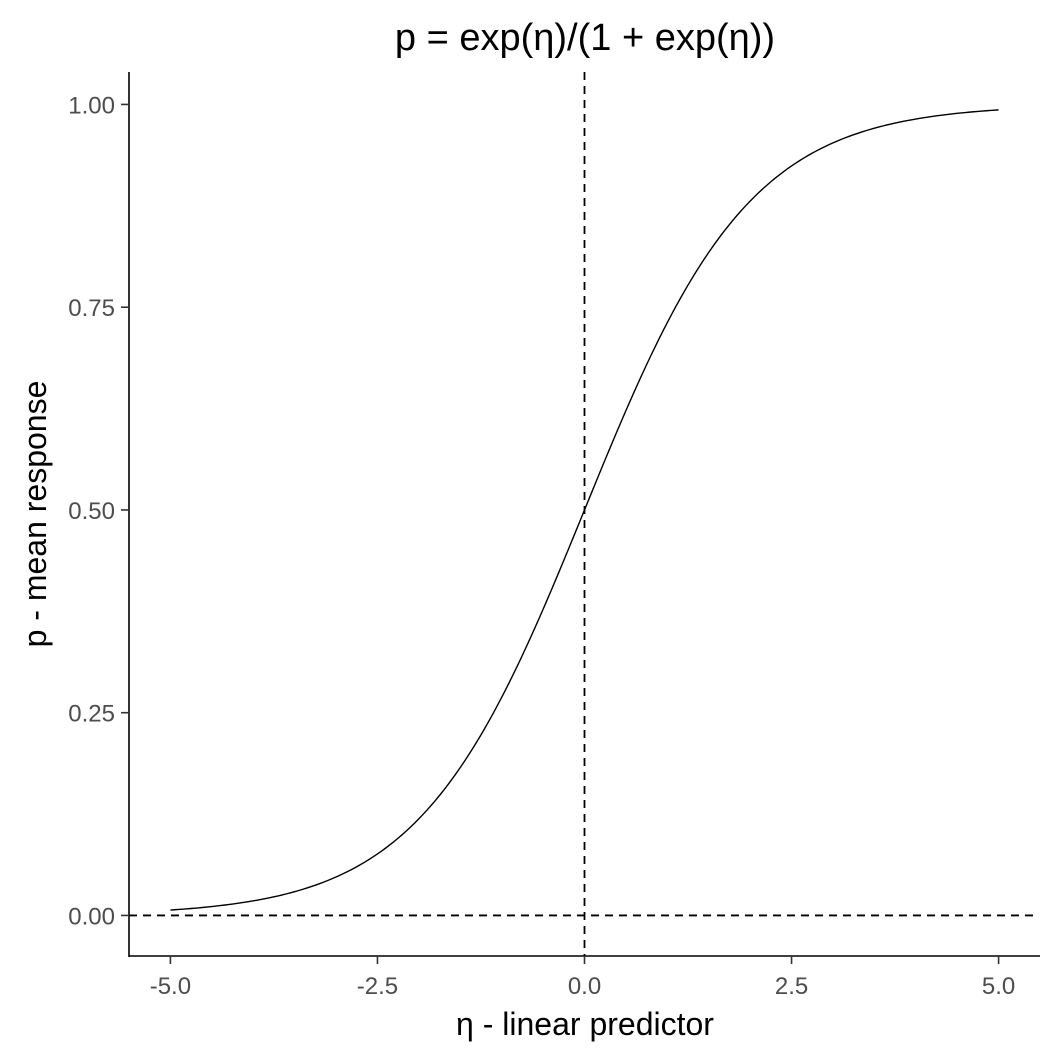 The image size is (1056, 1056). I want to click on y-tick-label: 0.00, so click(91, 916).